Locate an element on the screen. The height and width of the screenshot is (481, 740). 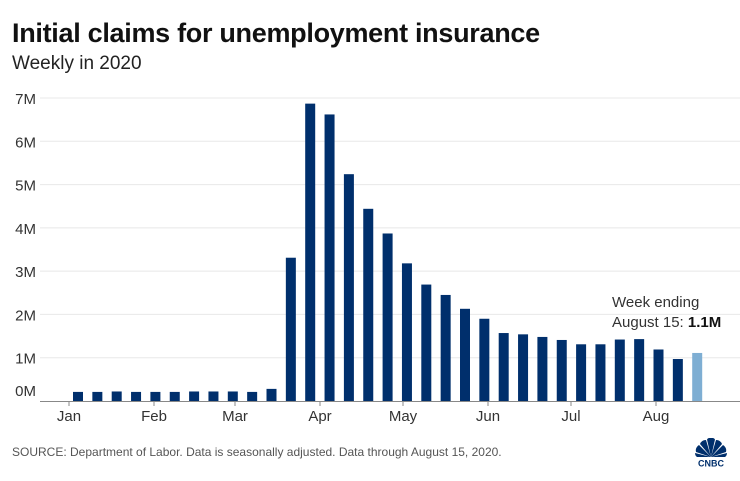
y-tick-label: 5M is located at coordinates (25, 186).